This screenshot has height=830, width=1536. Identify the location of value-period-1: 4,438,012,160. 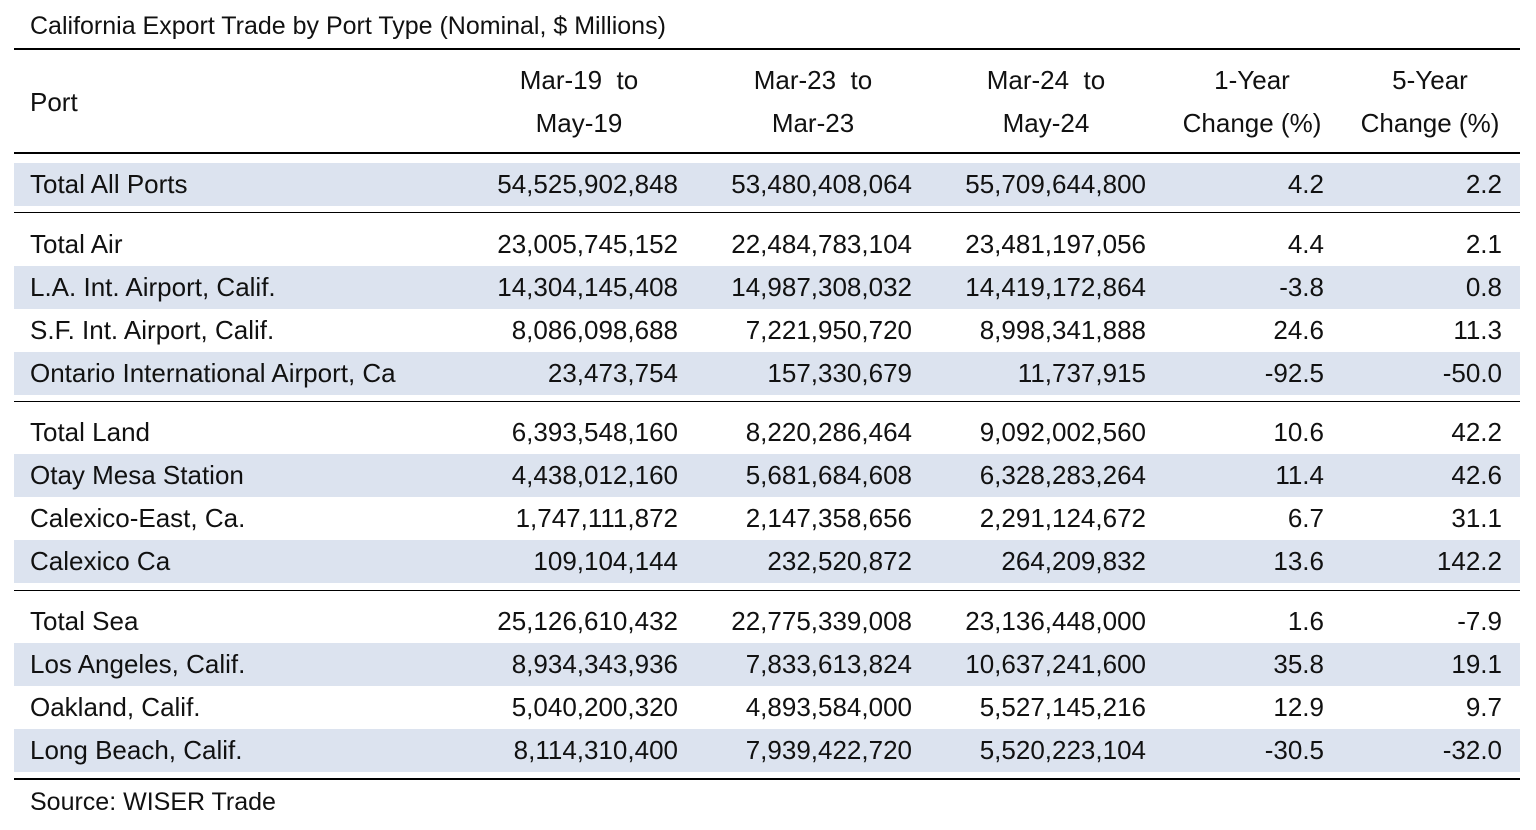
(594, 475).